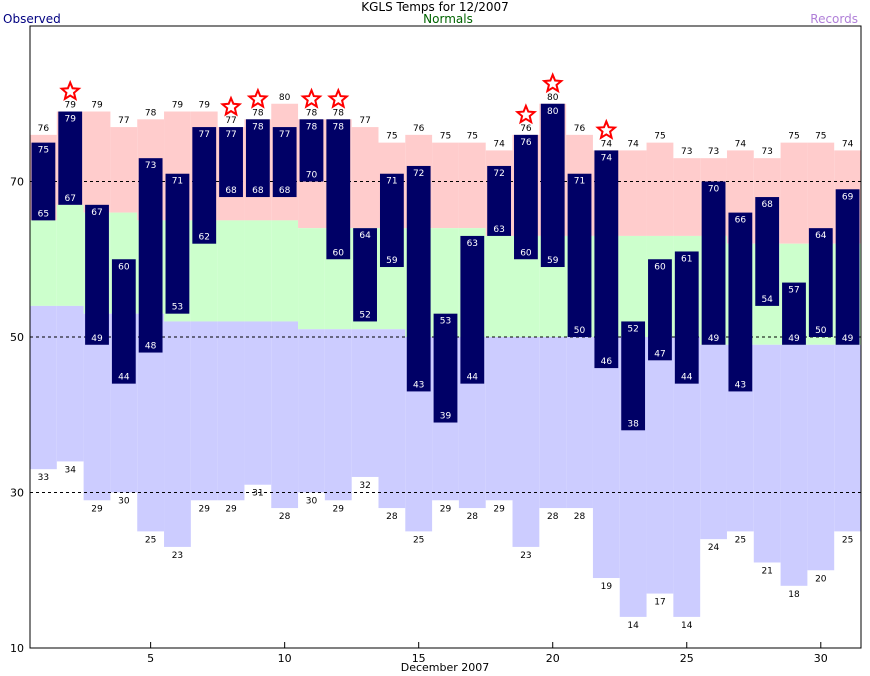  I want to click on observed-low-label: 47, so click(659, 354).